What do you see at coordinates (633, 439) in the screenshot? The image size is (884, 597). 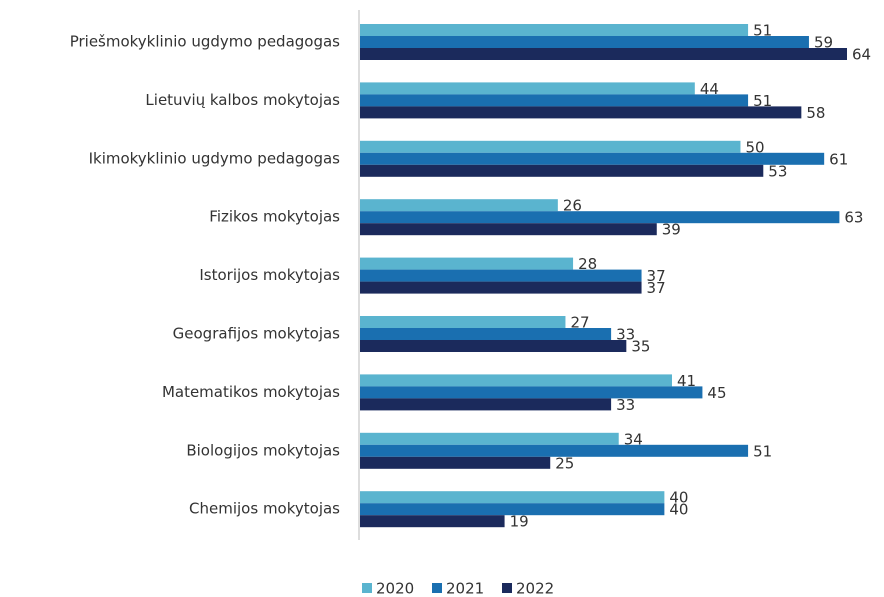 I see `value-label: 34` at bounding box center [633, 439].